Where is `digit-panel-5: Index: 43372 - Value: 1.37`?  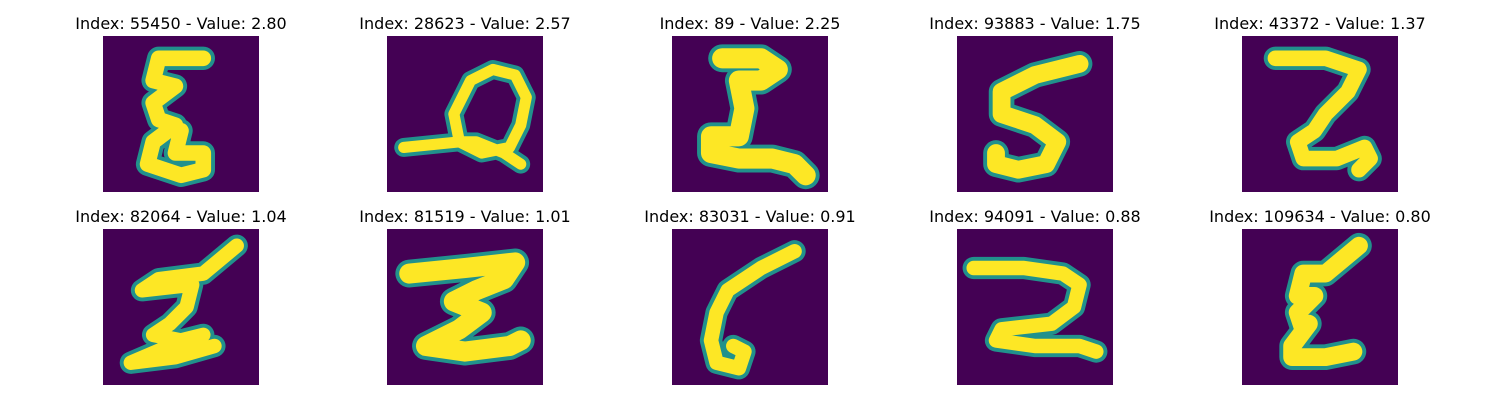 digit-panel-5: Index: 43372 - Value: 1.37 is located at coordinates (1320, 104).